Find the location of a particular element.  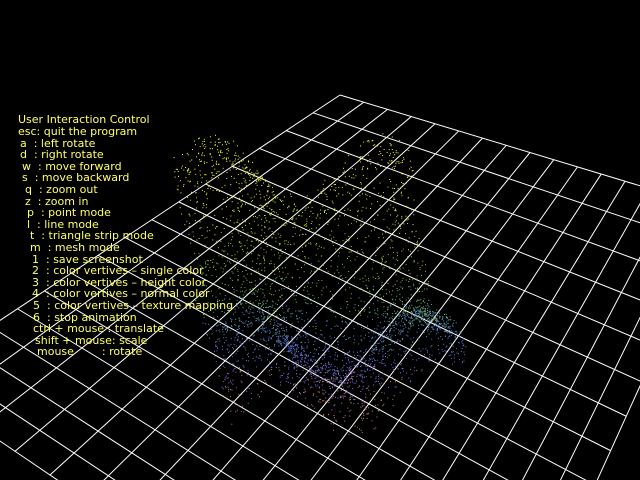

help-line: 5 : color vertives – texture mapping is located at coordinates (133, 305).